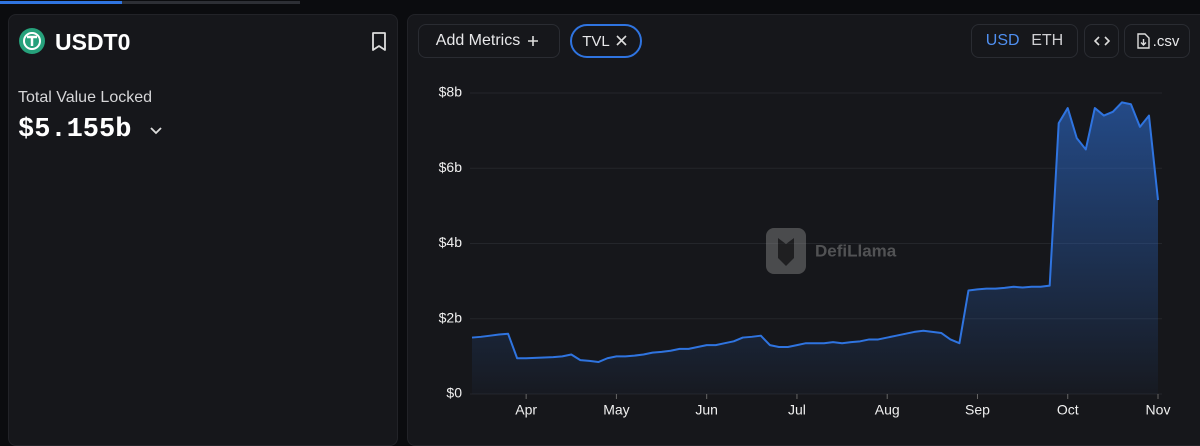 The image size is (1200, 446). What do you see at coordinates (797, 410) in the screenshot?
I see `x-tick-label: Jul` at bounding box center [797, 410].